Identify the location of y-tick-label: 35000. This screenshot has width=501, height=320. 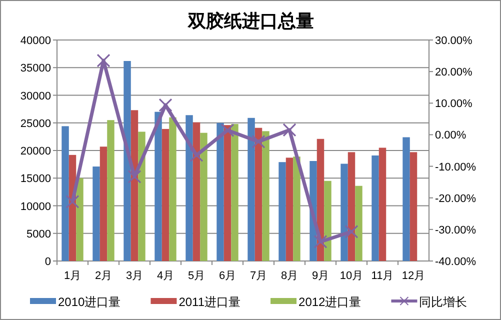
(35, 68).